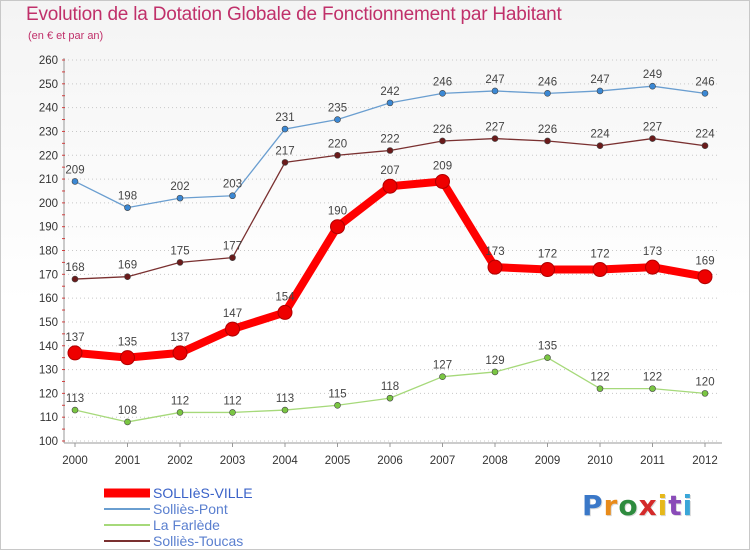 The height and width of the screenshot is (550, 750). I want to click on data-label: 203, so click(232, 185).